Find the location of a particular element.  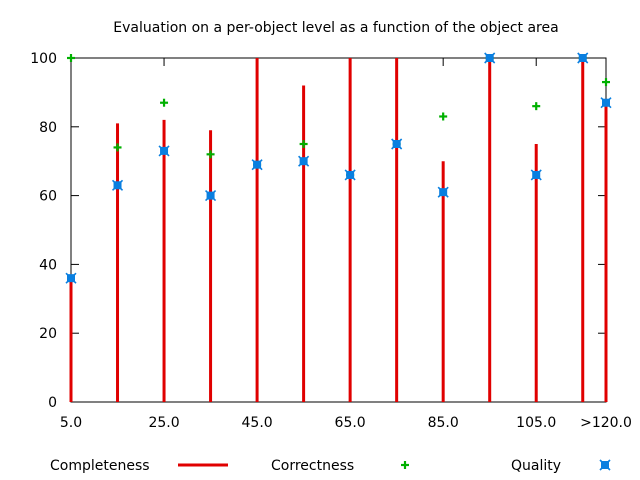

x-tick-label: 25.0 is located at coordinates (163, 423).